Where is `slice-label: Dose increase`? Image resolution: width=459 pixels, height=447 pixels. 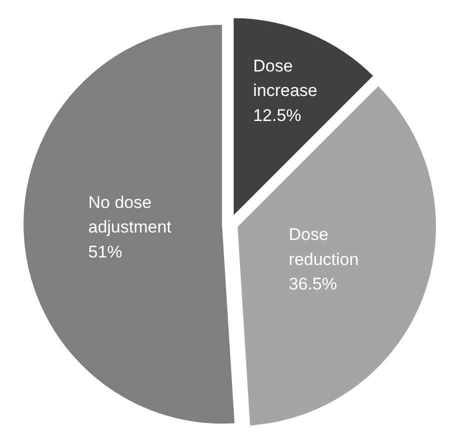
slice-label: Dose increase is located at coordinates (285, 78).